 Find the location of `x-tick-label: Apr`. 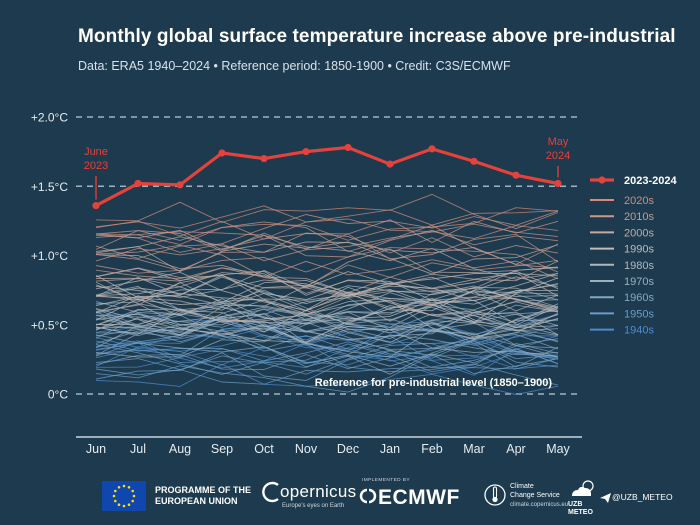

x-tick-label: Apr is located at coordinates (515, 449).